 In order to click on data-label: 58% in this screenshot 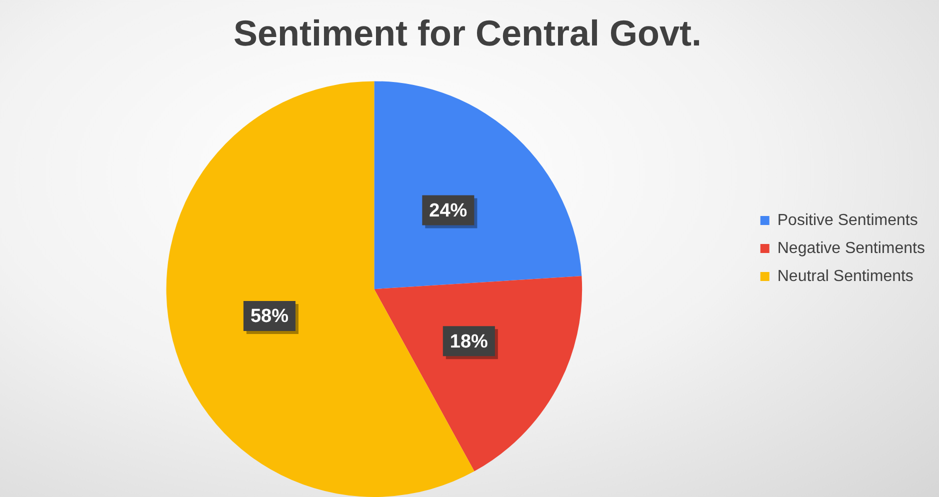, I will do `click(269, 317)`.